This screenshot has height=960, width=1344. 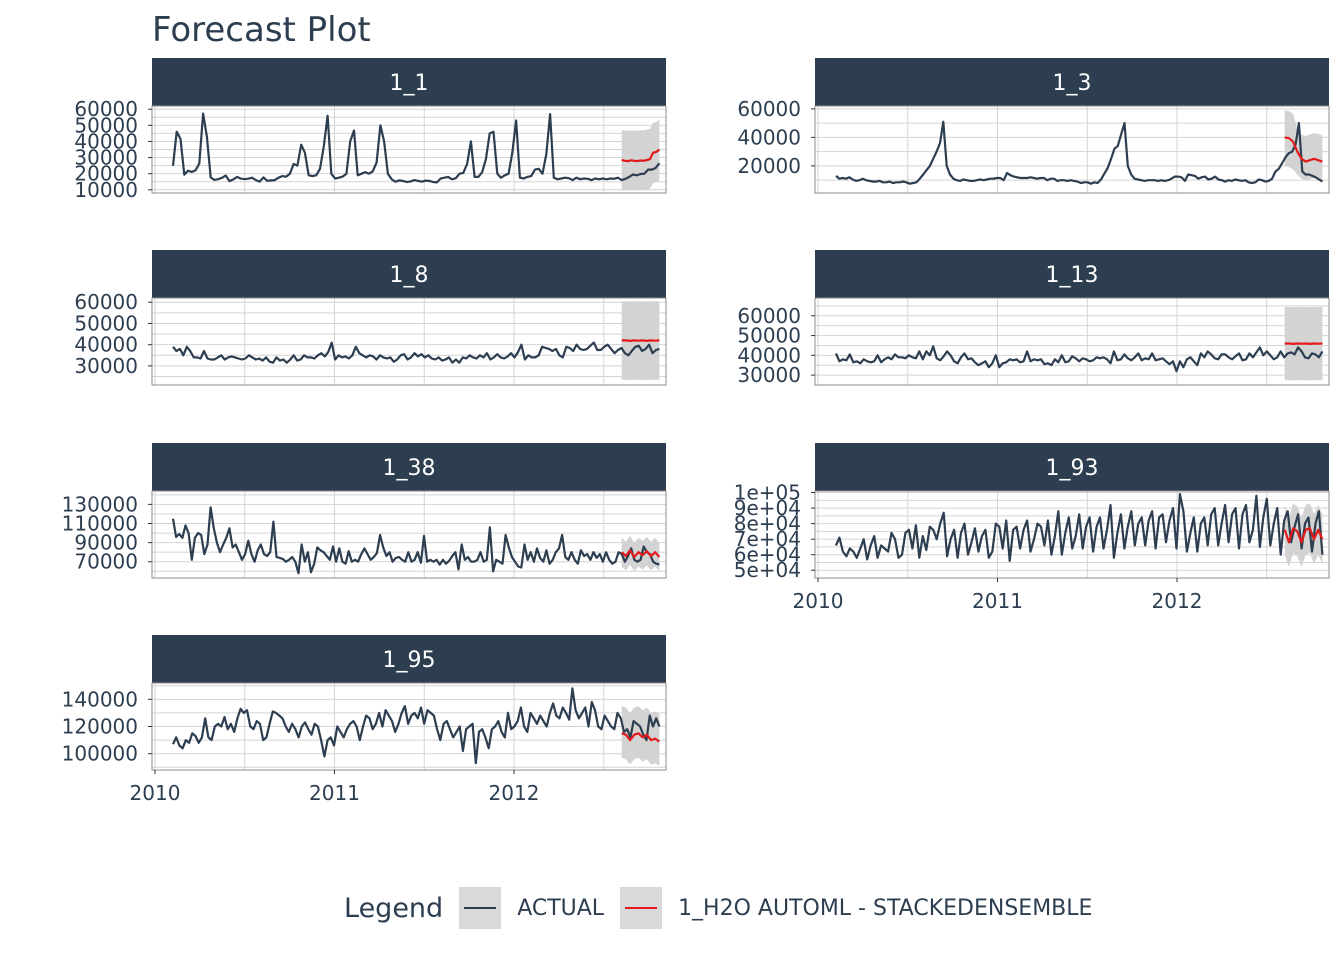 What do you see at coordinates (561, 908) in the screenshot?
I see `legend-label-actual: ACTUAL` at bounding box center [561, 908].